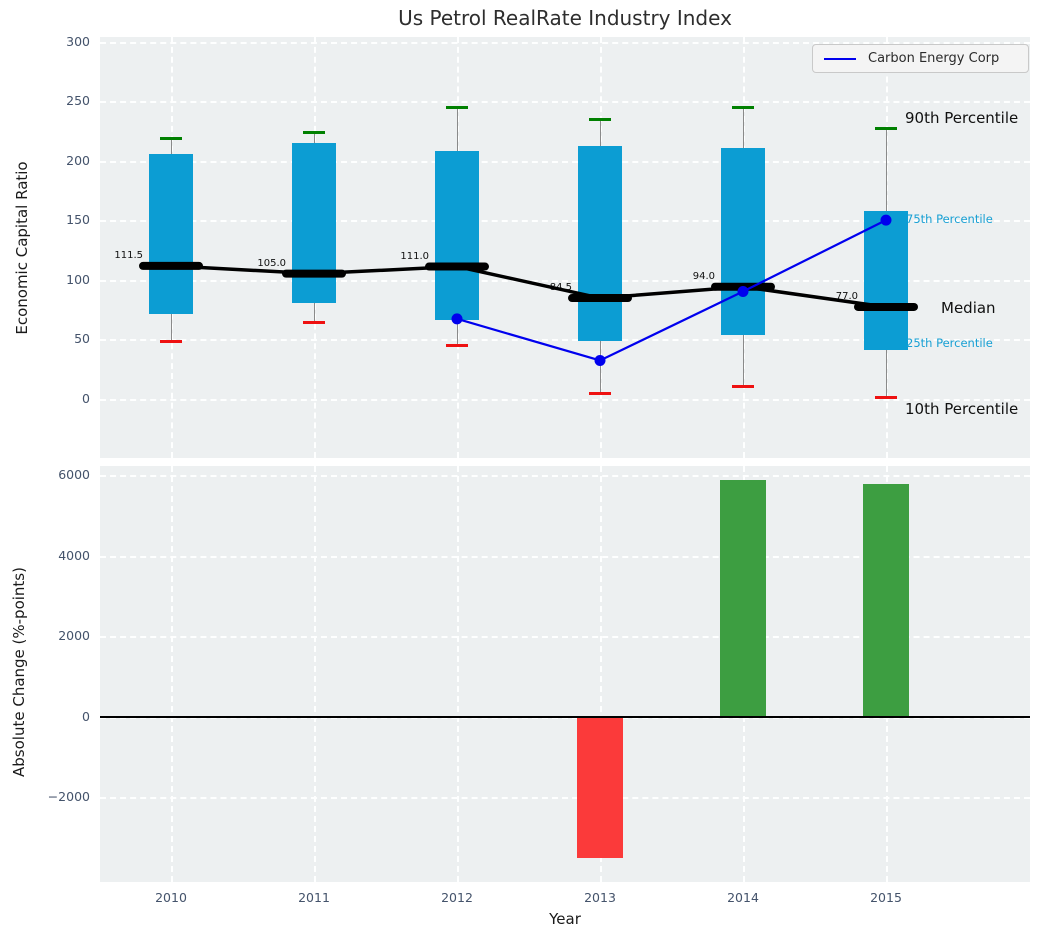 This screenshot has width=1039, height=942. I want to click on y-tick-label: −2000, so click(68, 797).